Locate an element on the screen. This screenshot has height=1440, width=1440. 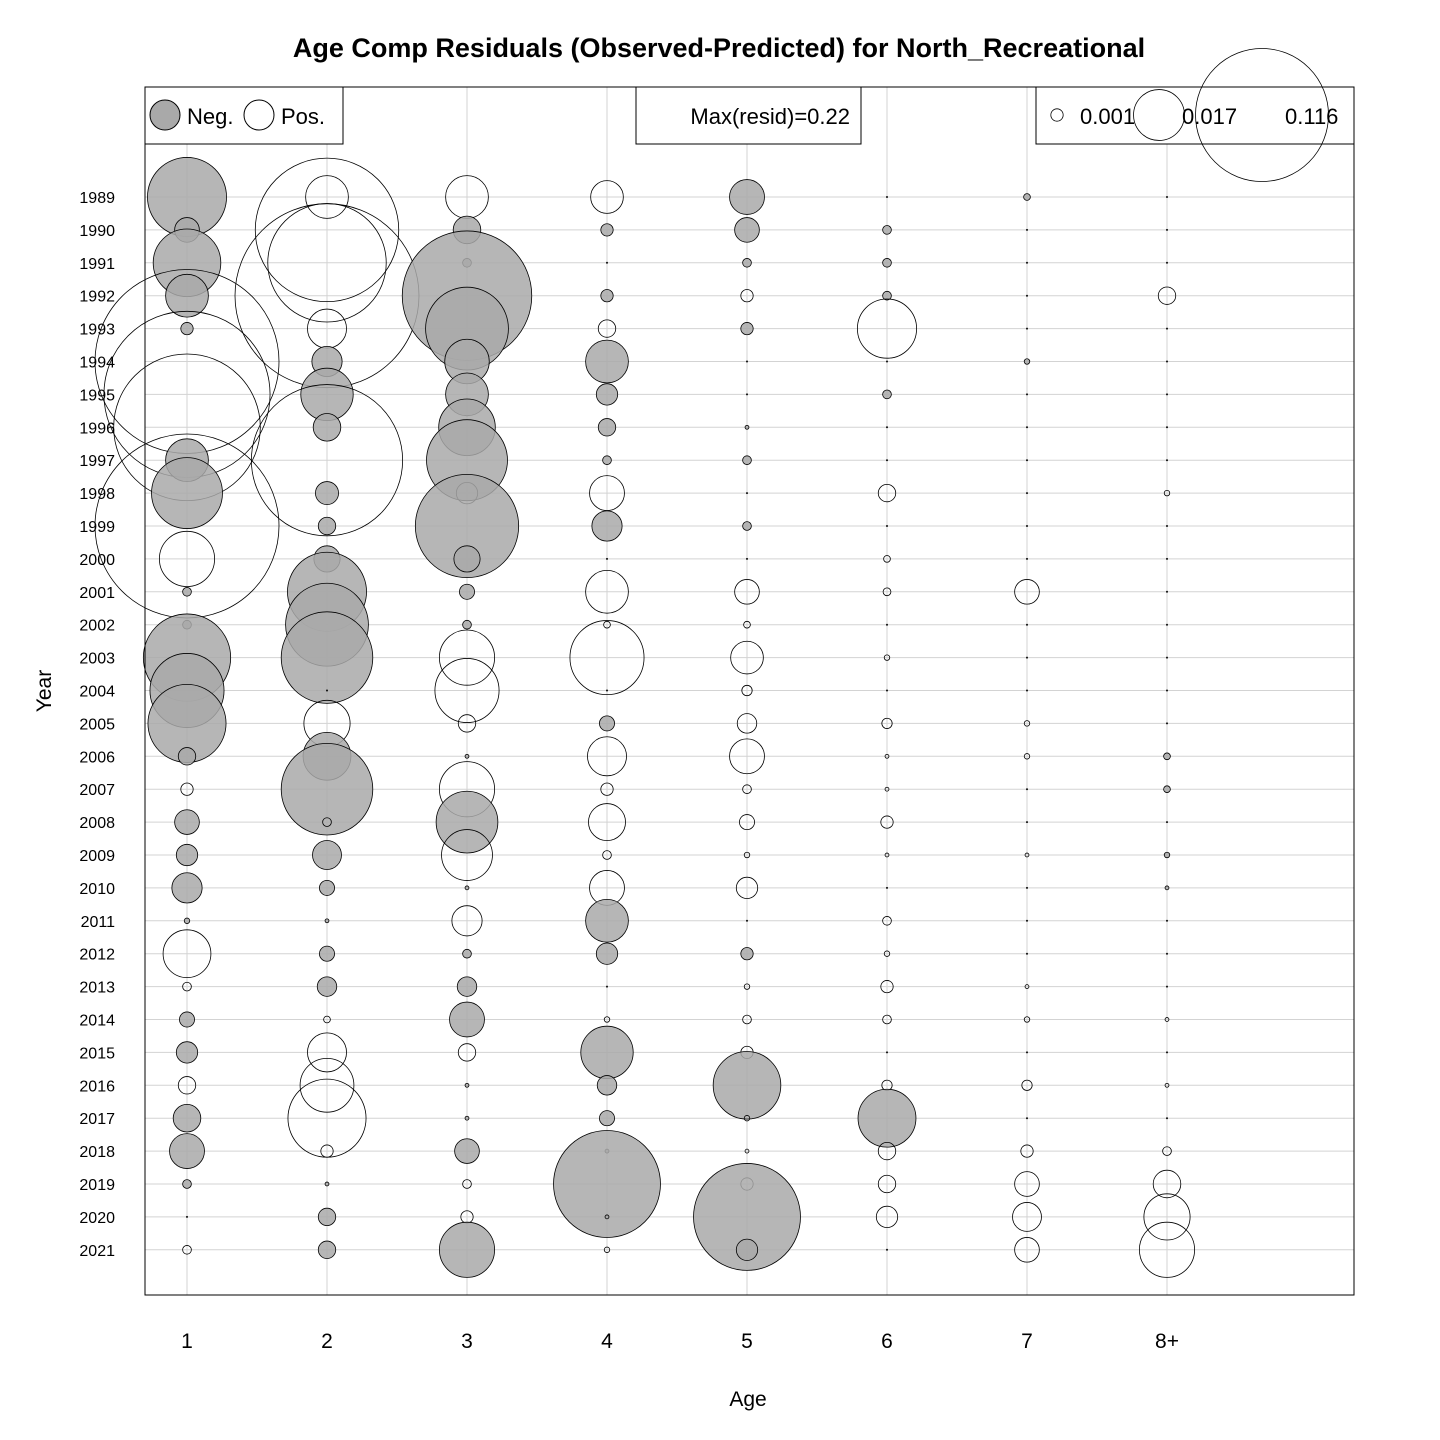
legend-pos-symbol is located at coordinates (259, 115).